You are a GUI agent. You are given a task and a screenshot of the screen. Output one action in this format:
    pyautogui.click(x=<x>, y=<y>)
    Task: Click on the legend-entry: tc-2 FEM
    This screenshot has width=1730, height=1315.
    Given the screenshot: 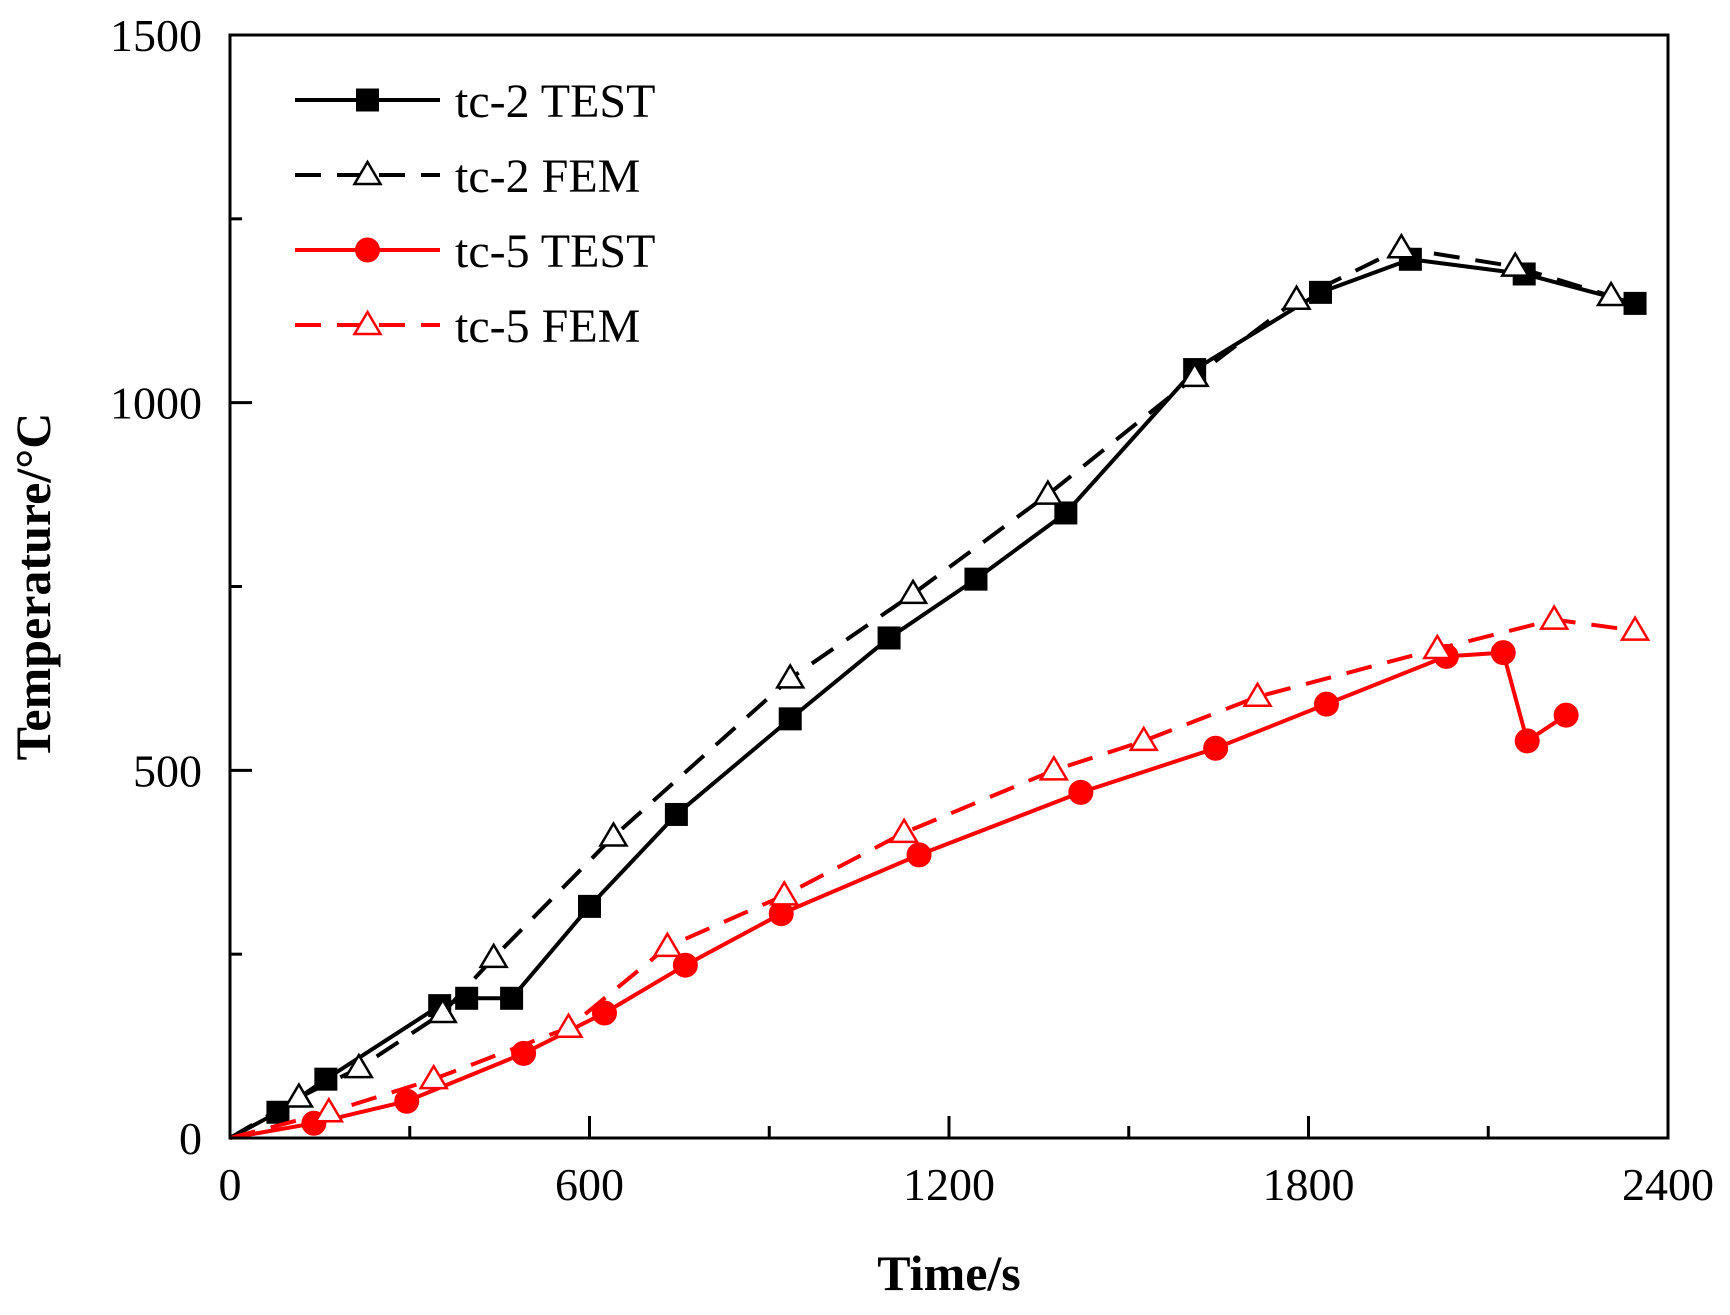 What is the action you would take?
    pyautogui.click(x=467, y=176)
    